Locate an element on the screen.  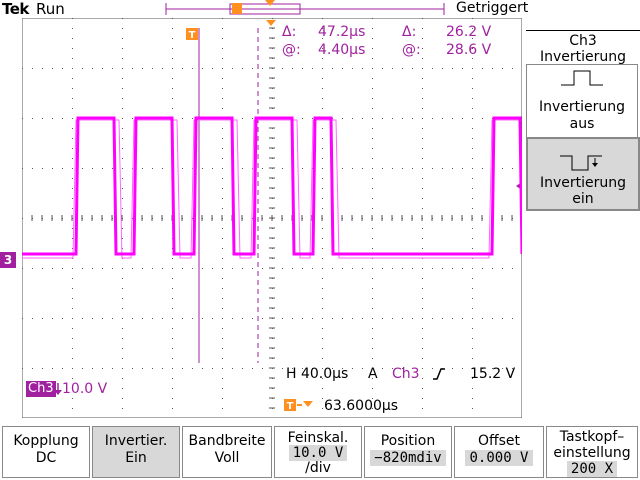
invert-on-button: Invertierung ein is located at coordinates (583, 174).